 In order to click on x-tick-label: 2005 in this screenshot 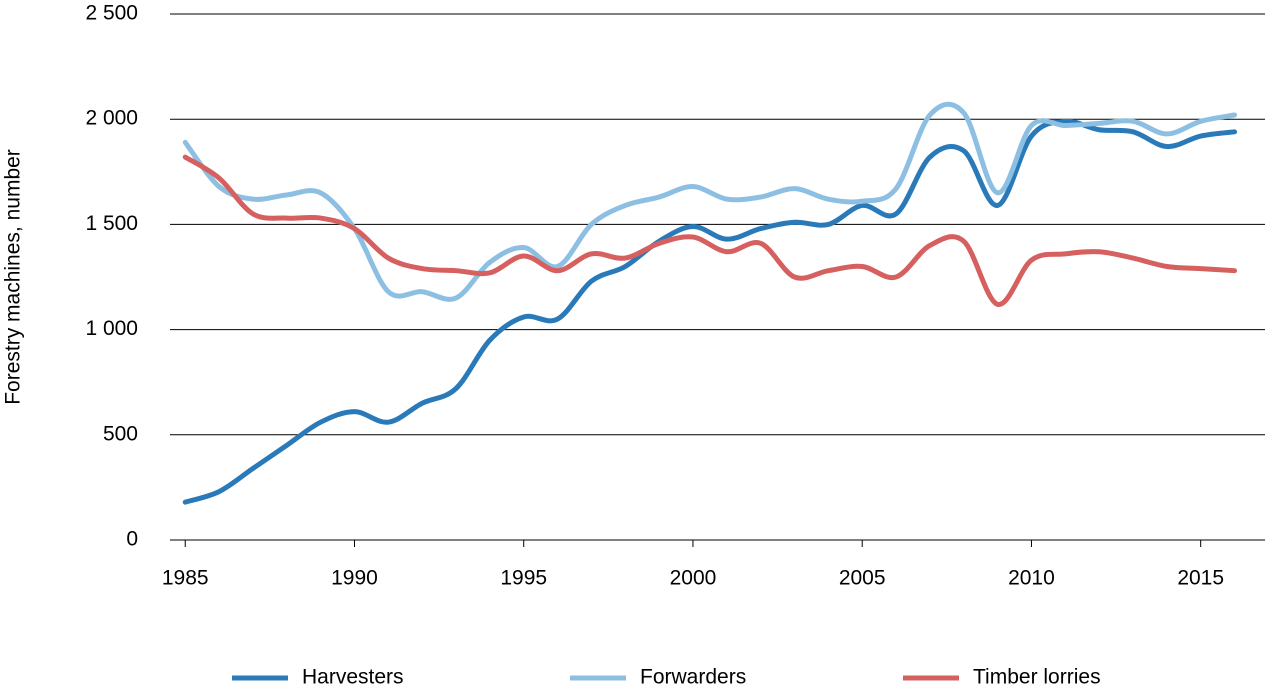, I will do `click(862, 578)`.